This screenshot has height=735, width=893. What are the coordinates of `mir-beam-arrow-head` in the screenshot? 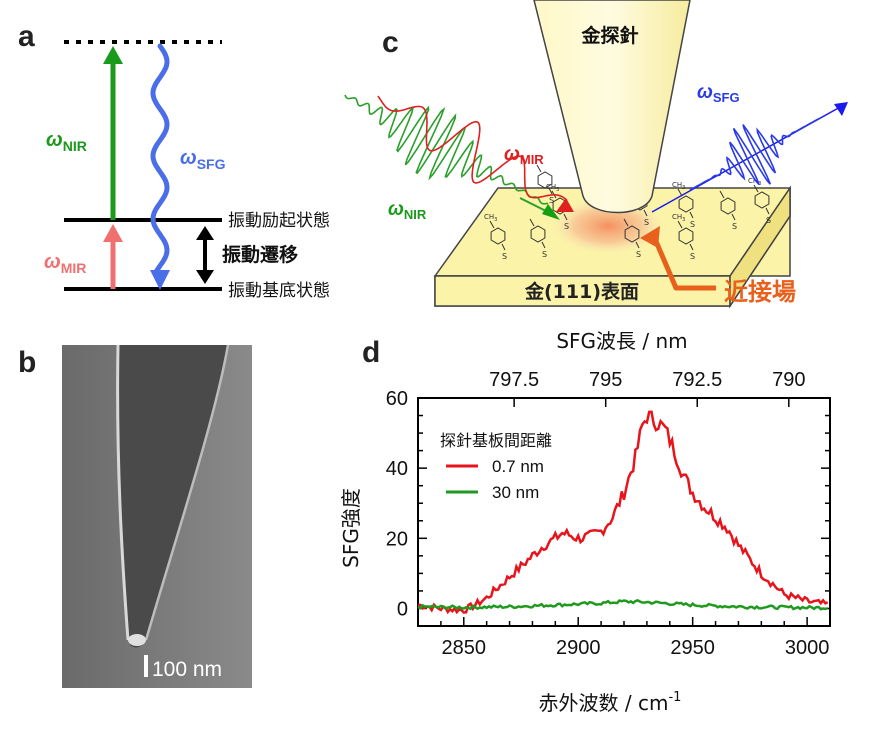 It's located at (565, 205).